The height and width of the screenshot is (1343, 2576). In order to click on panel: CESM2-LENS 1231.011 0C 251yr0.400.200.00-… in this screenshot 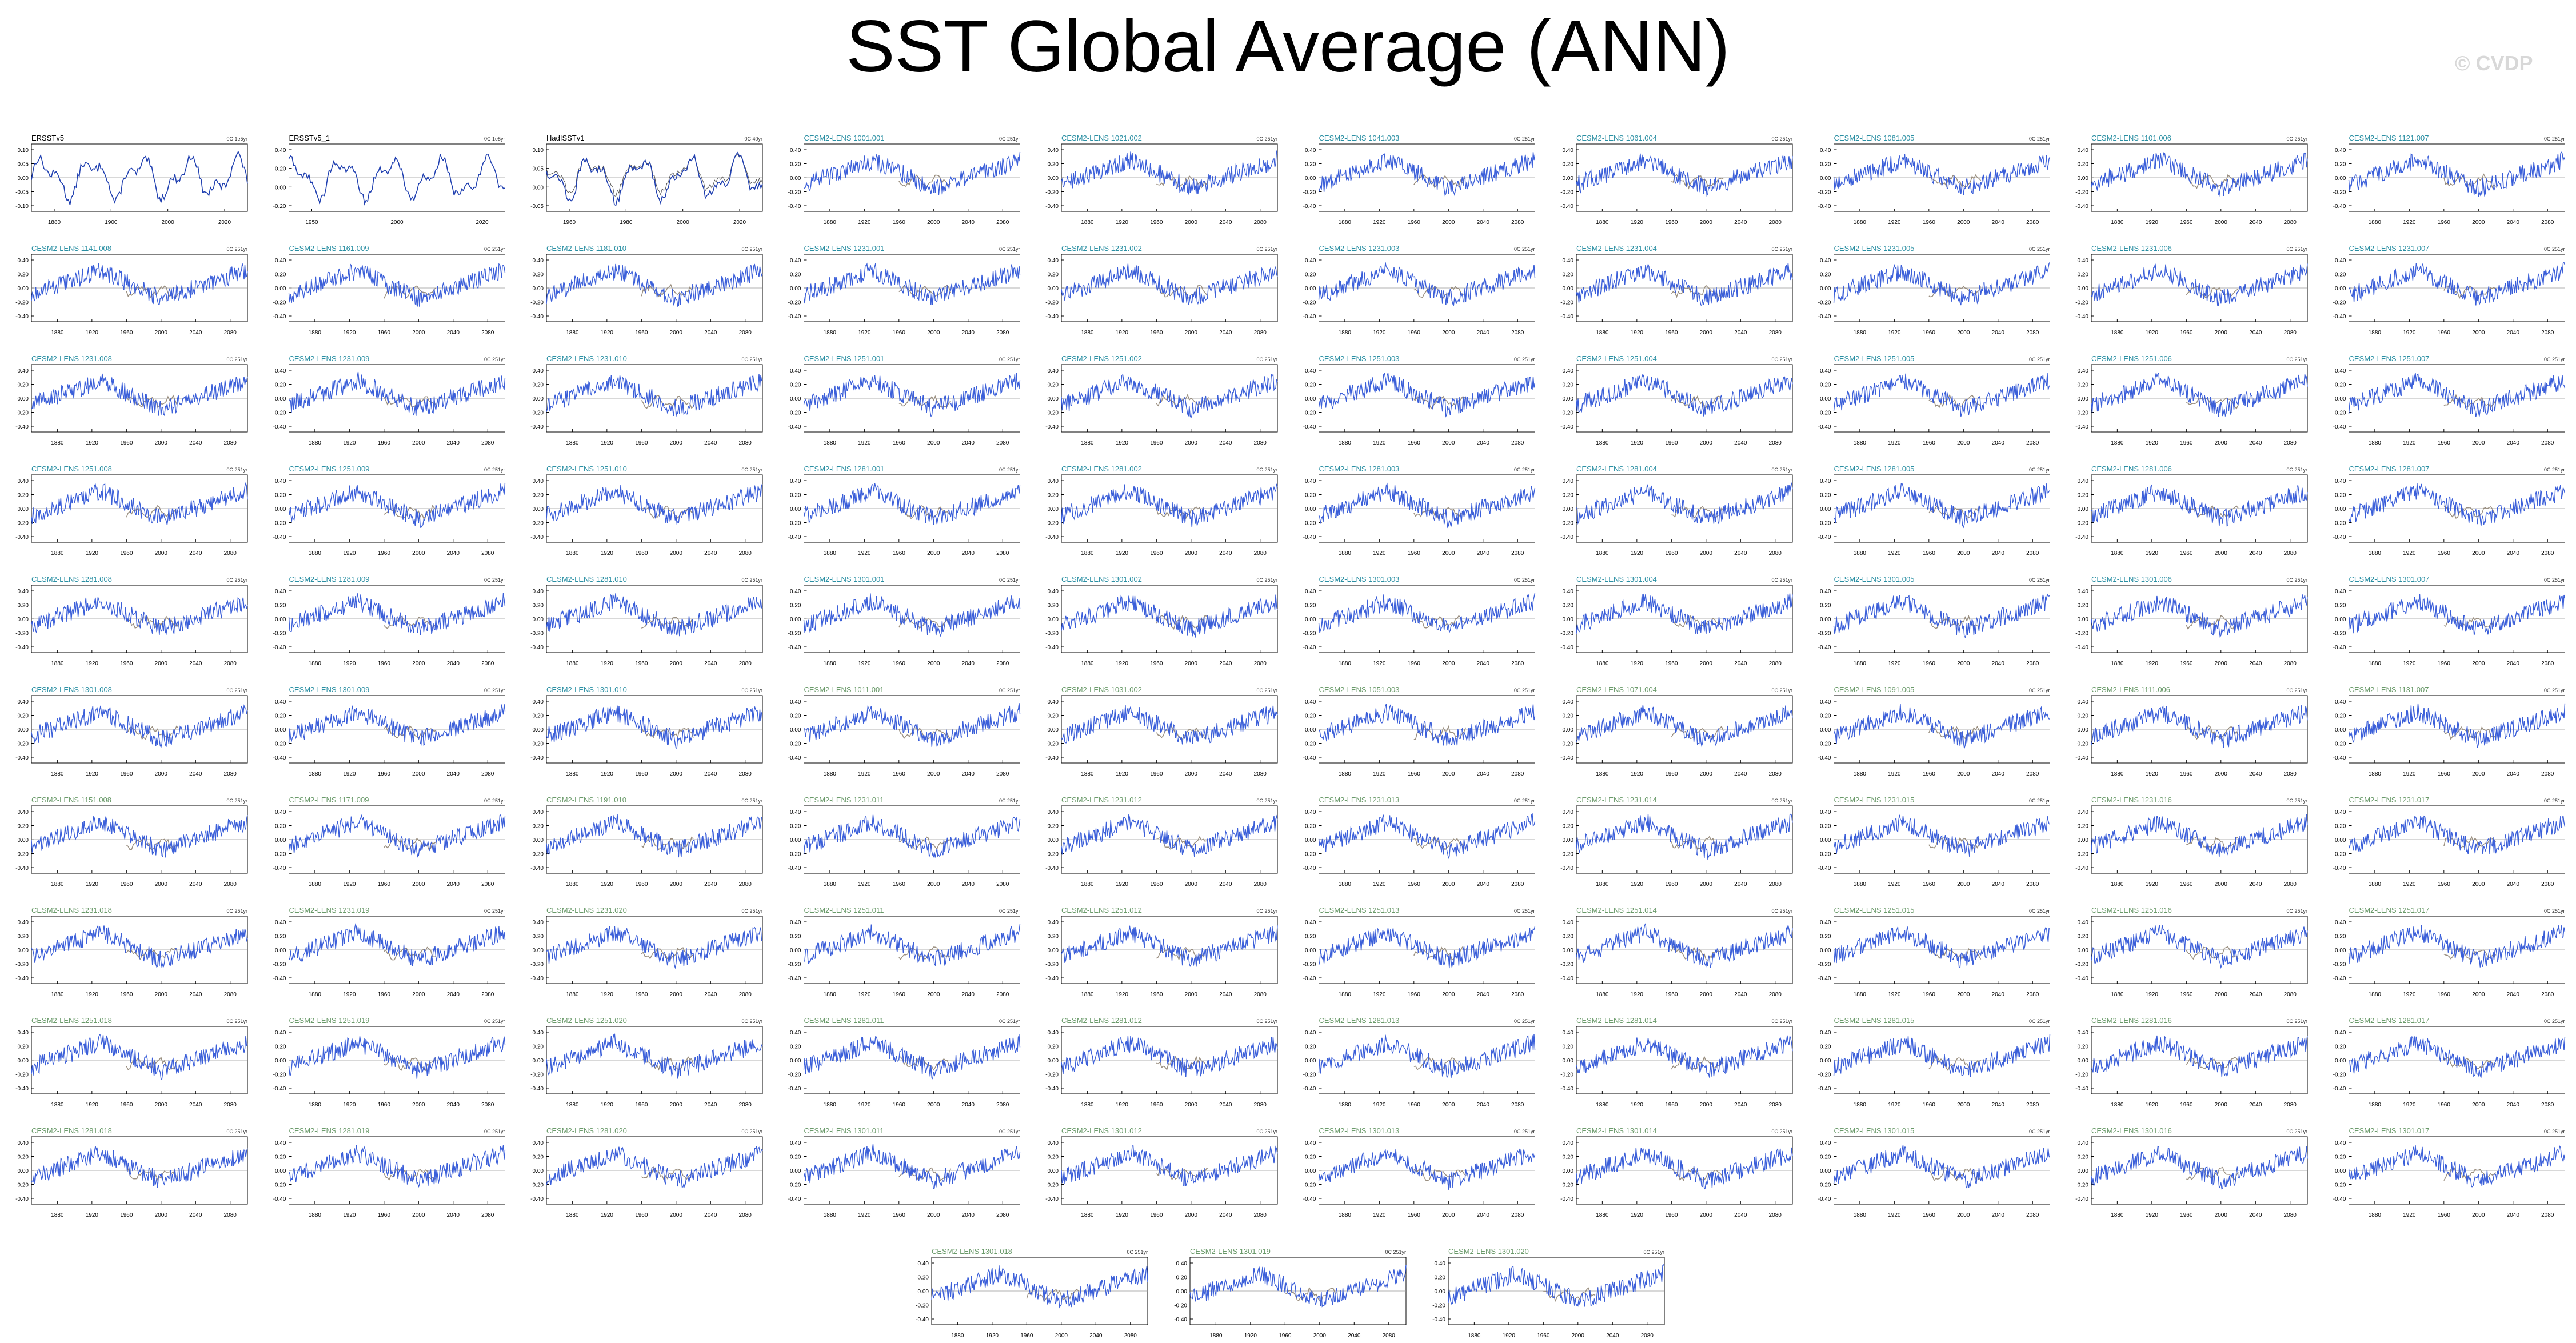, I will do `click(904, 842)`.